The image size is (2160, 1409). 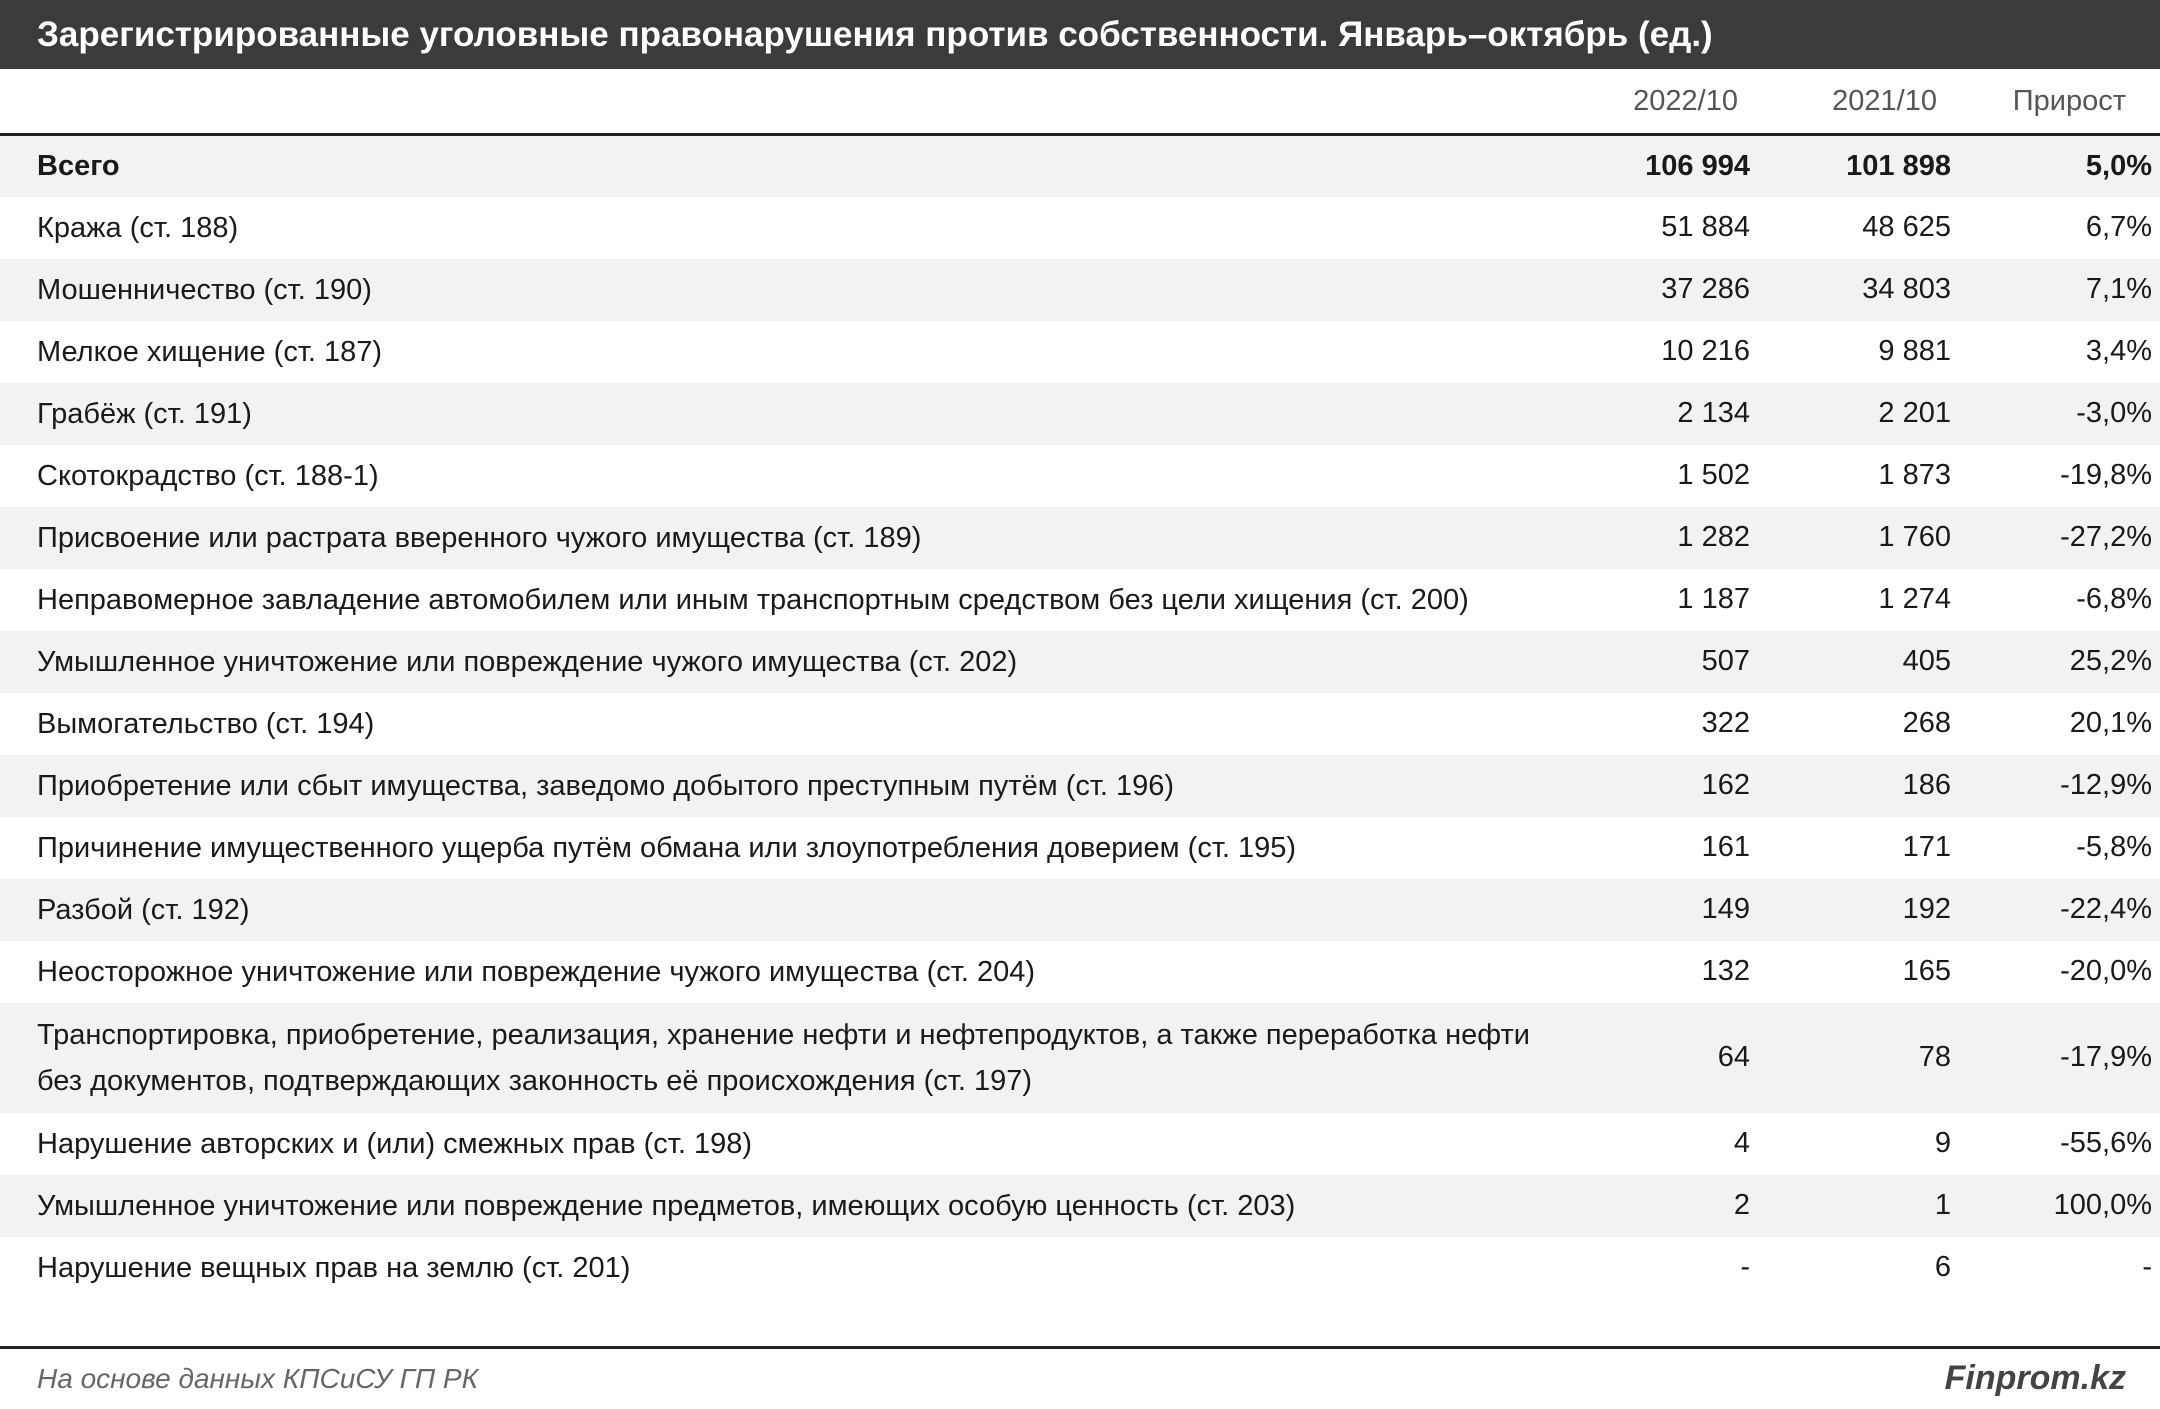 What do you see at coordinates (1697, 165) in the screenshot?
I see `cell-value: 106 994` at bounding box center [1697, 165].